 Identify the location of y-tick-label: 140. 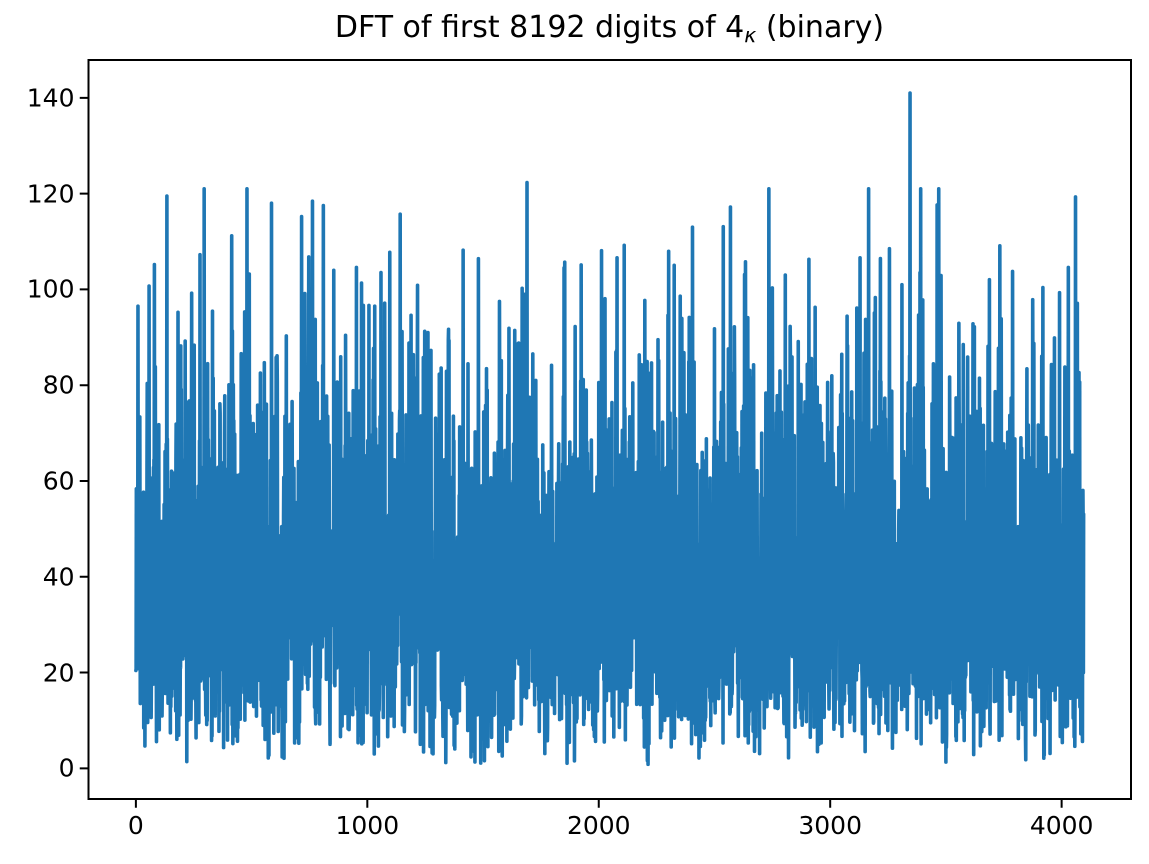
(50, 98).